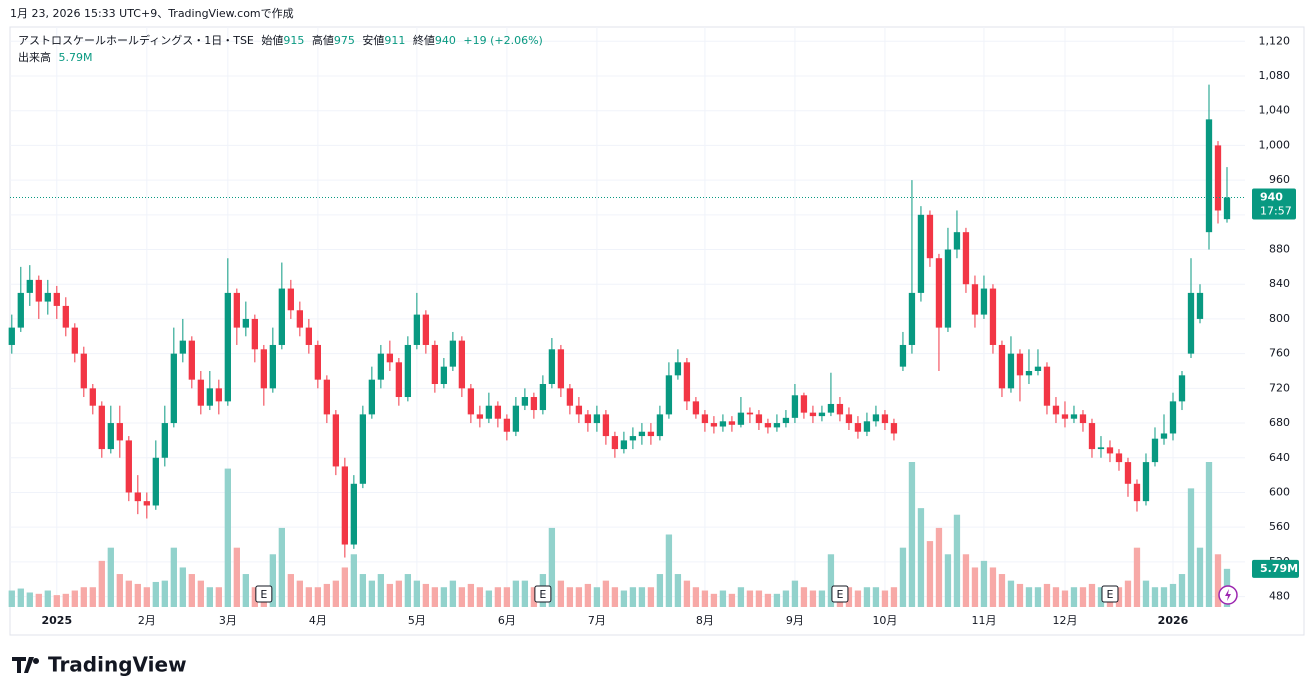 This screenshot has height=699, width=1314. I want to click on replay-icon, so click(1228, 595).